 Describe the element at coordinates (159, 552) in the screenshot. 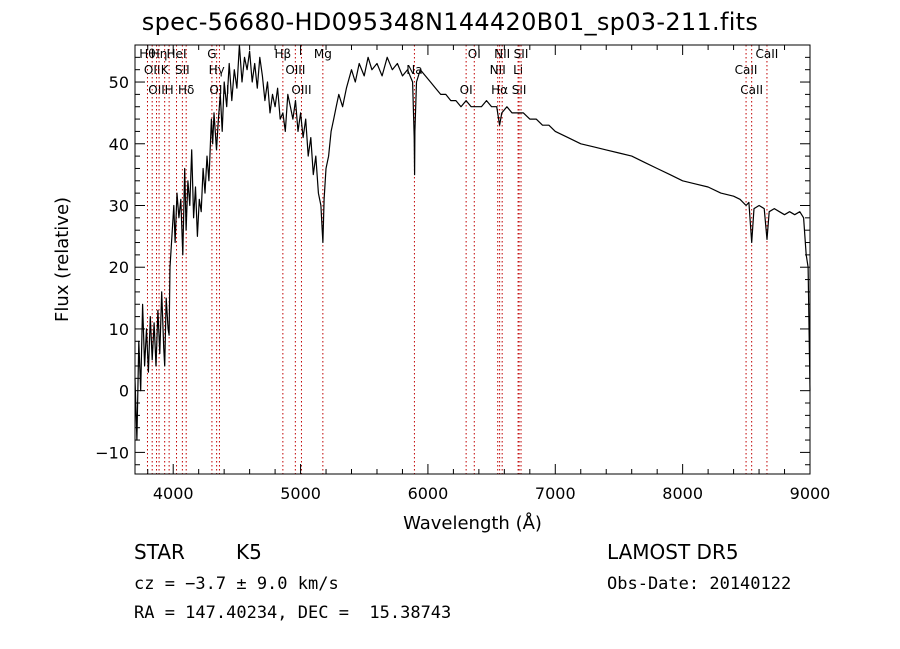

I see `object-class: STAR` at that location.